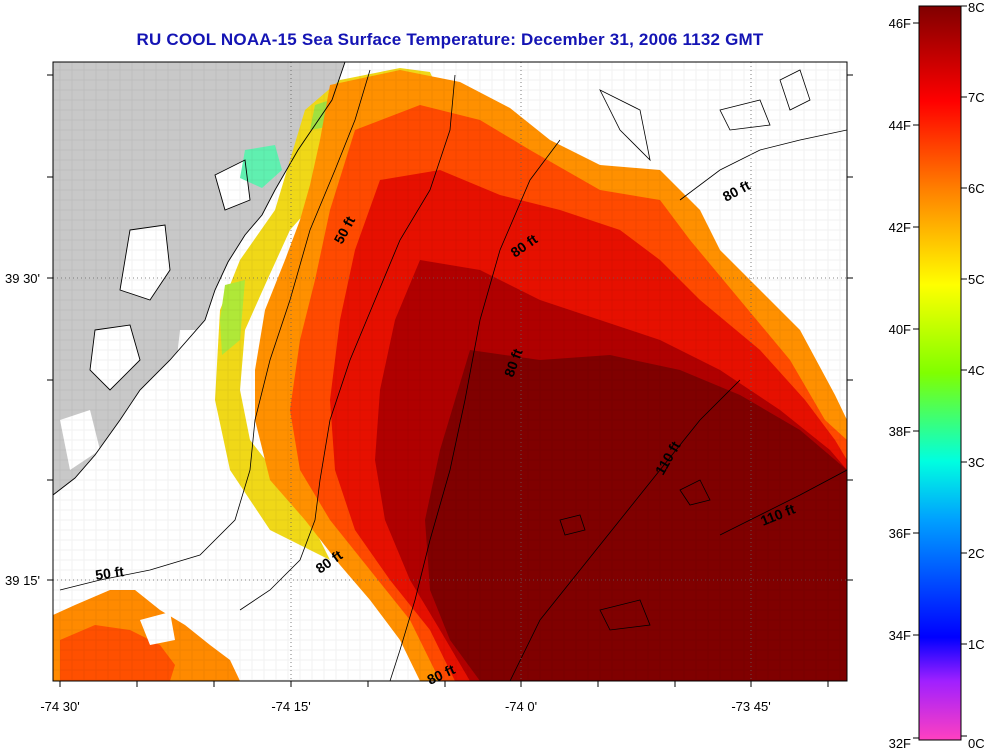 This screenshot has height=754, width=992. Describe the element at coordinates (900, 23) in the screenshot. I see `f-label: 46F` at that location.